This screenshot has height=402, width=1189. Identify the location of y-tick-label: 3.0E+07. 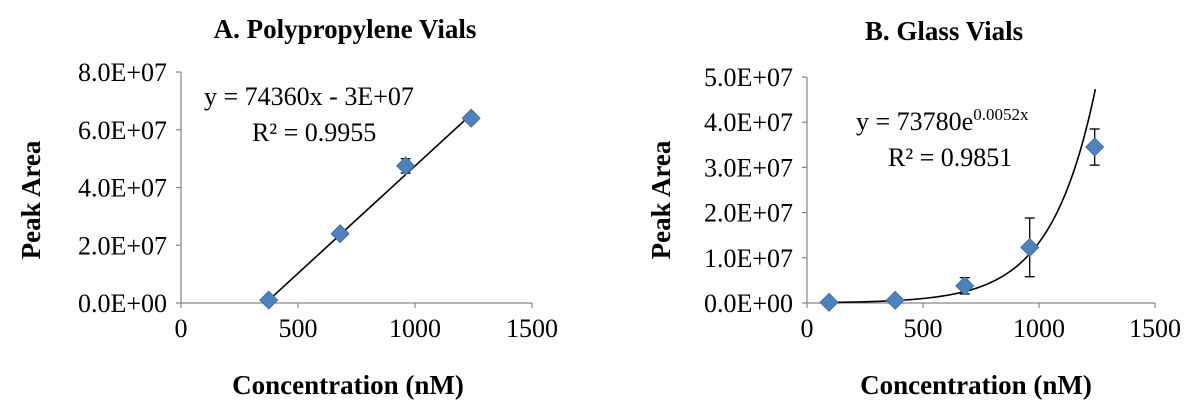
(748, 167).